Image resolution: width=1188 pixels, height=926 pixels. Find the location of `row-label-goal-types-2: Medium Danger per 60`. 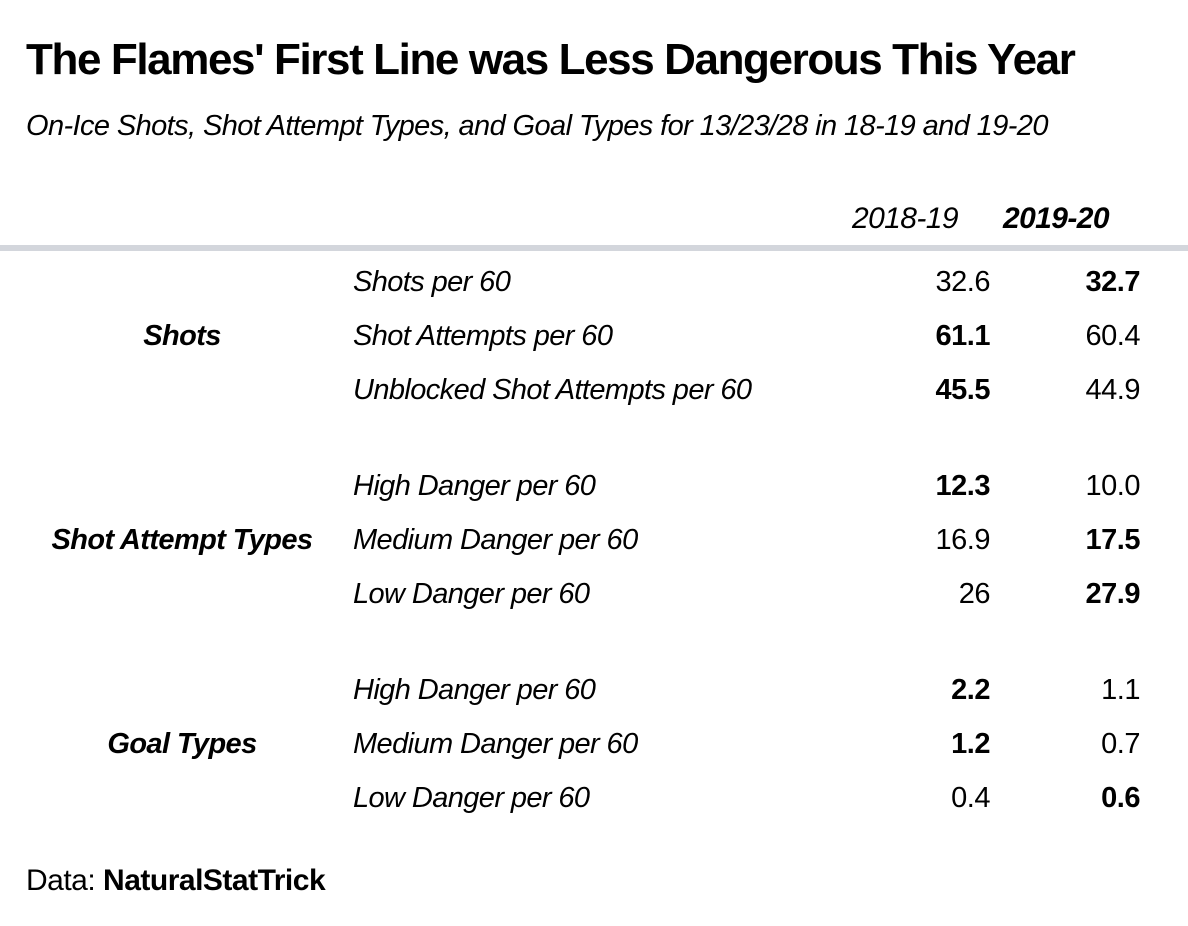

row-label-goal-types-2: Medium Danger per 60 is located at coordinates (495, 744).